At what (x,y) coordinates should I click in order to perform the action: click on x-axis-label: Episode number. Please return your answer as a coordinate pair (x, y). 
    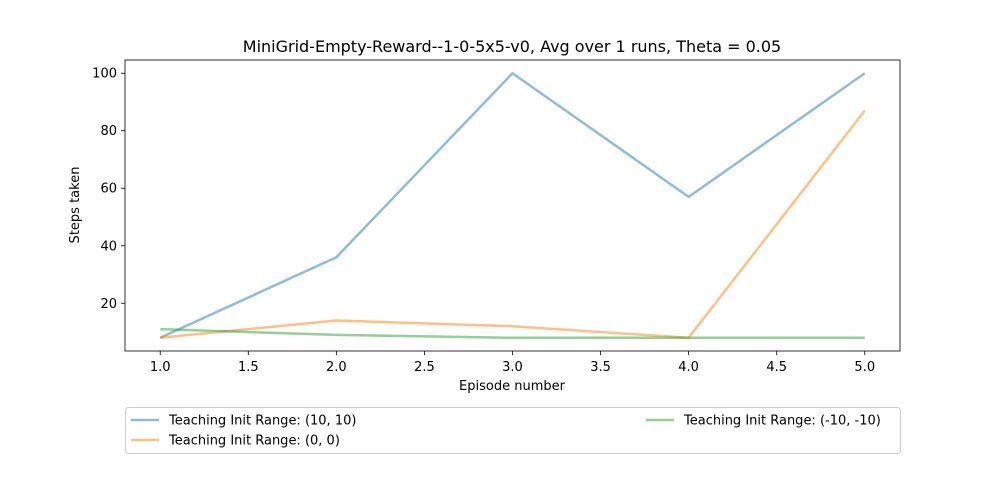
    Looking at the image, I should click on (512, 386).